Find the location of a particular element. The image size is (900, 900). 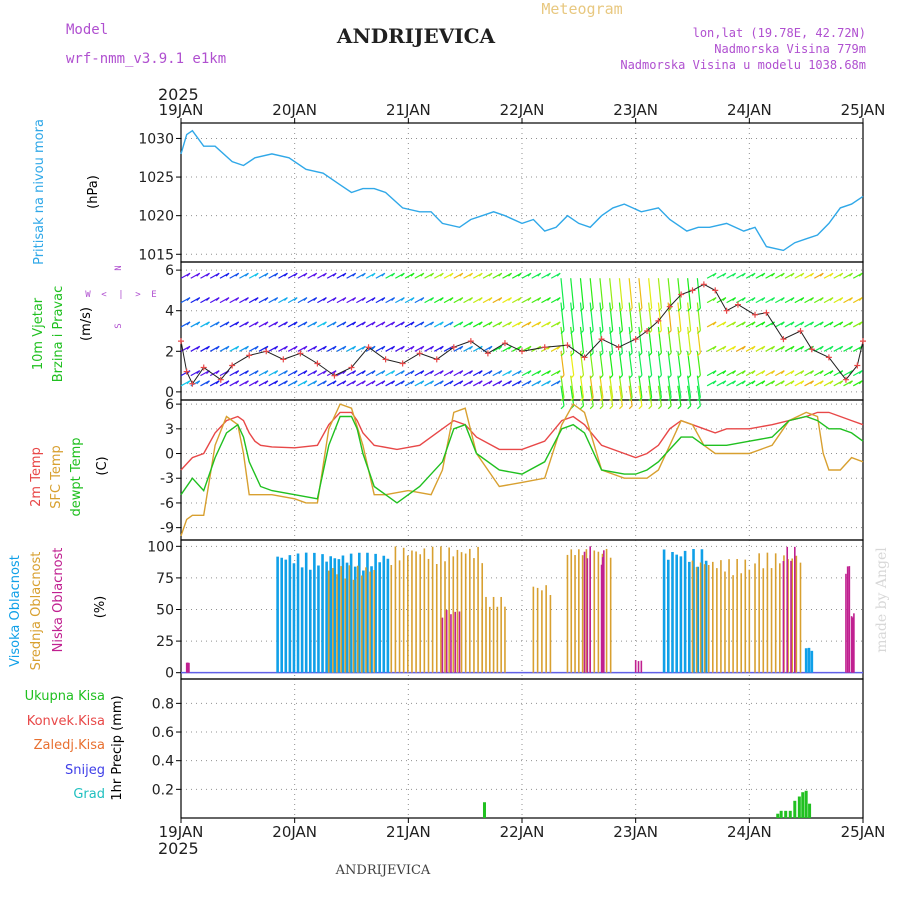

y-tick-label: 3 is located at coordinates (169, 430).